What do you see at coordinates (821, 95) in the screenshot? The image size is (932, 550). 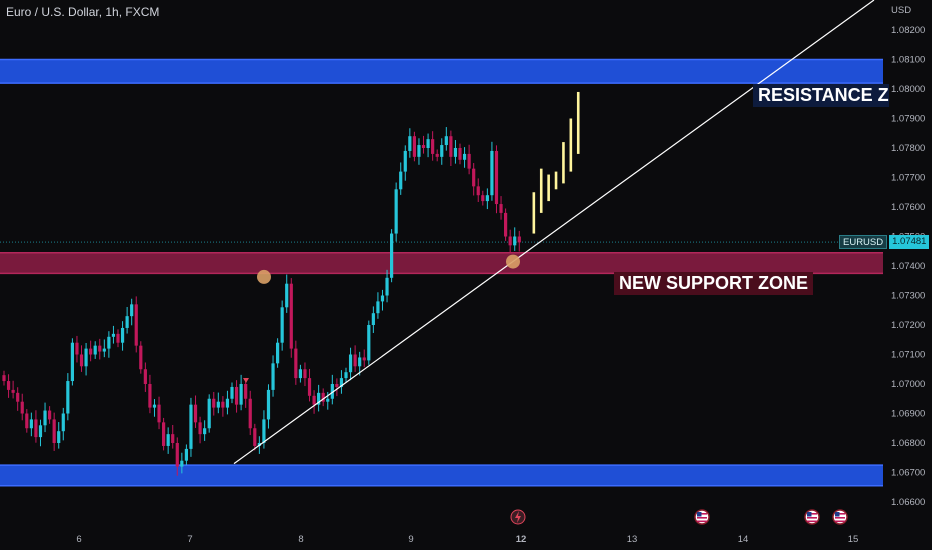 I see `resistance-zone-label: RESISTANCE ZONE` at bounding box center [821, 95].